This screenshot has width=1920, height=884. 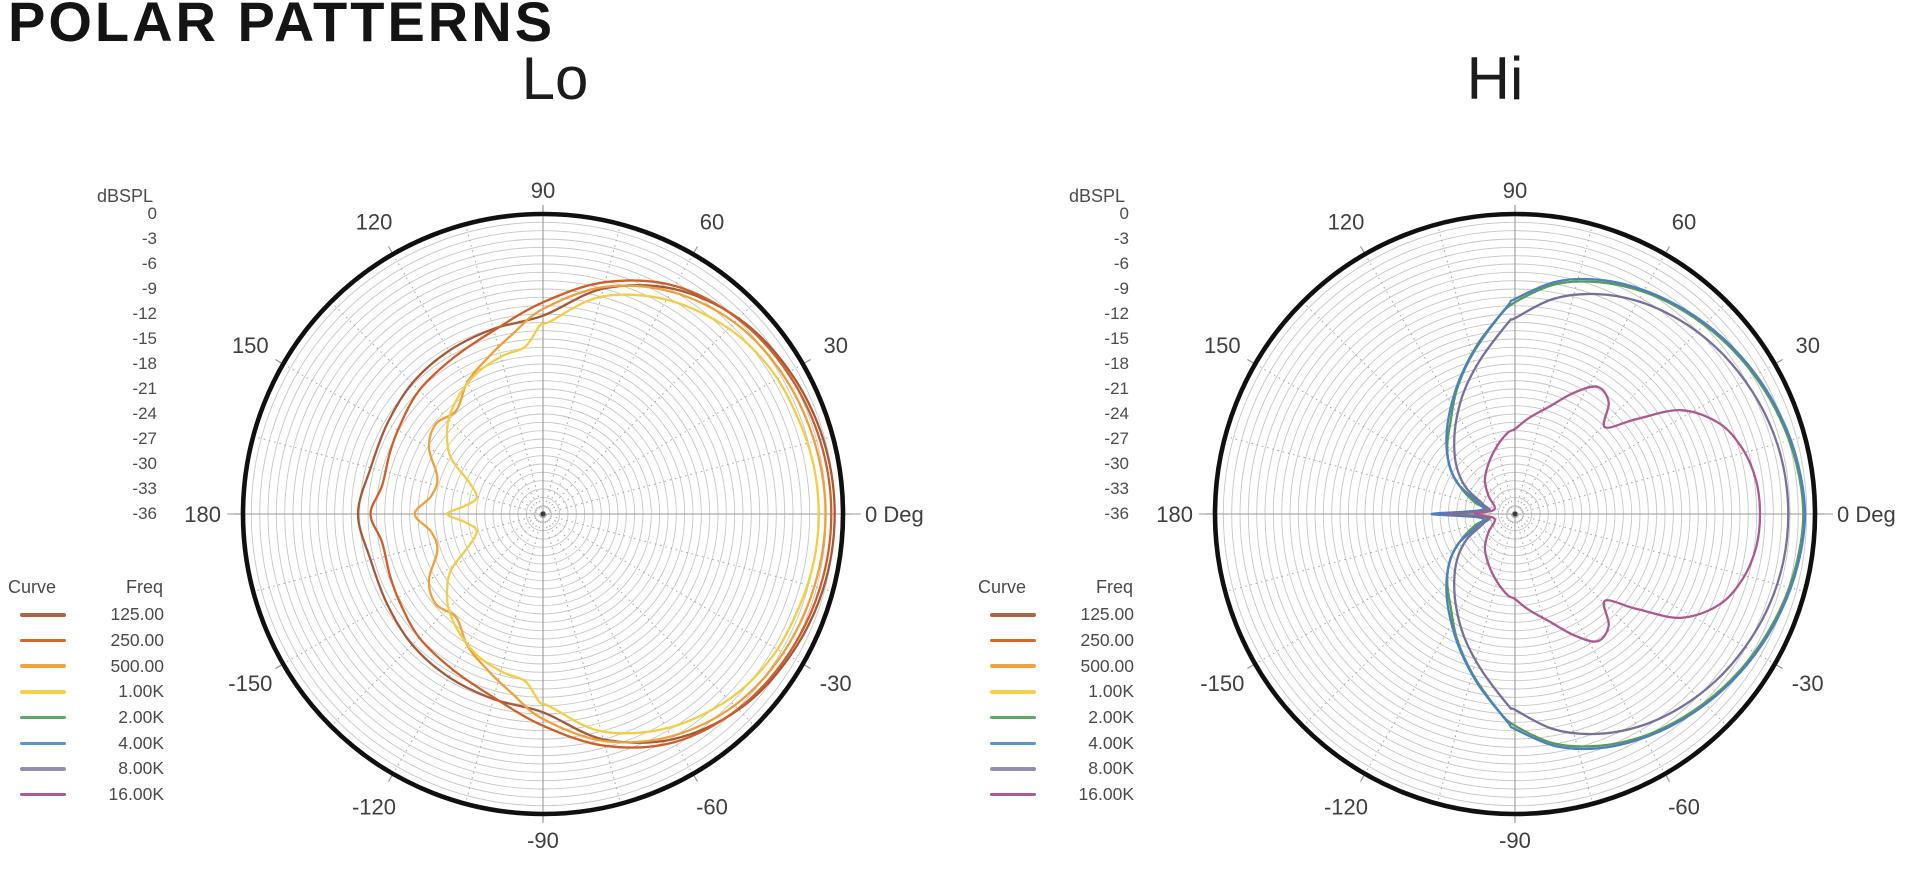 What do you see at coordinates (85, 769) in the screenshot?
I see `legend-item: 8.00K` at bounding box center [85, 769].